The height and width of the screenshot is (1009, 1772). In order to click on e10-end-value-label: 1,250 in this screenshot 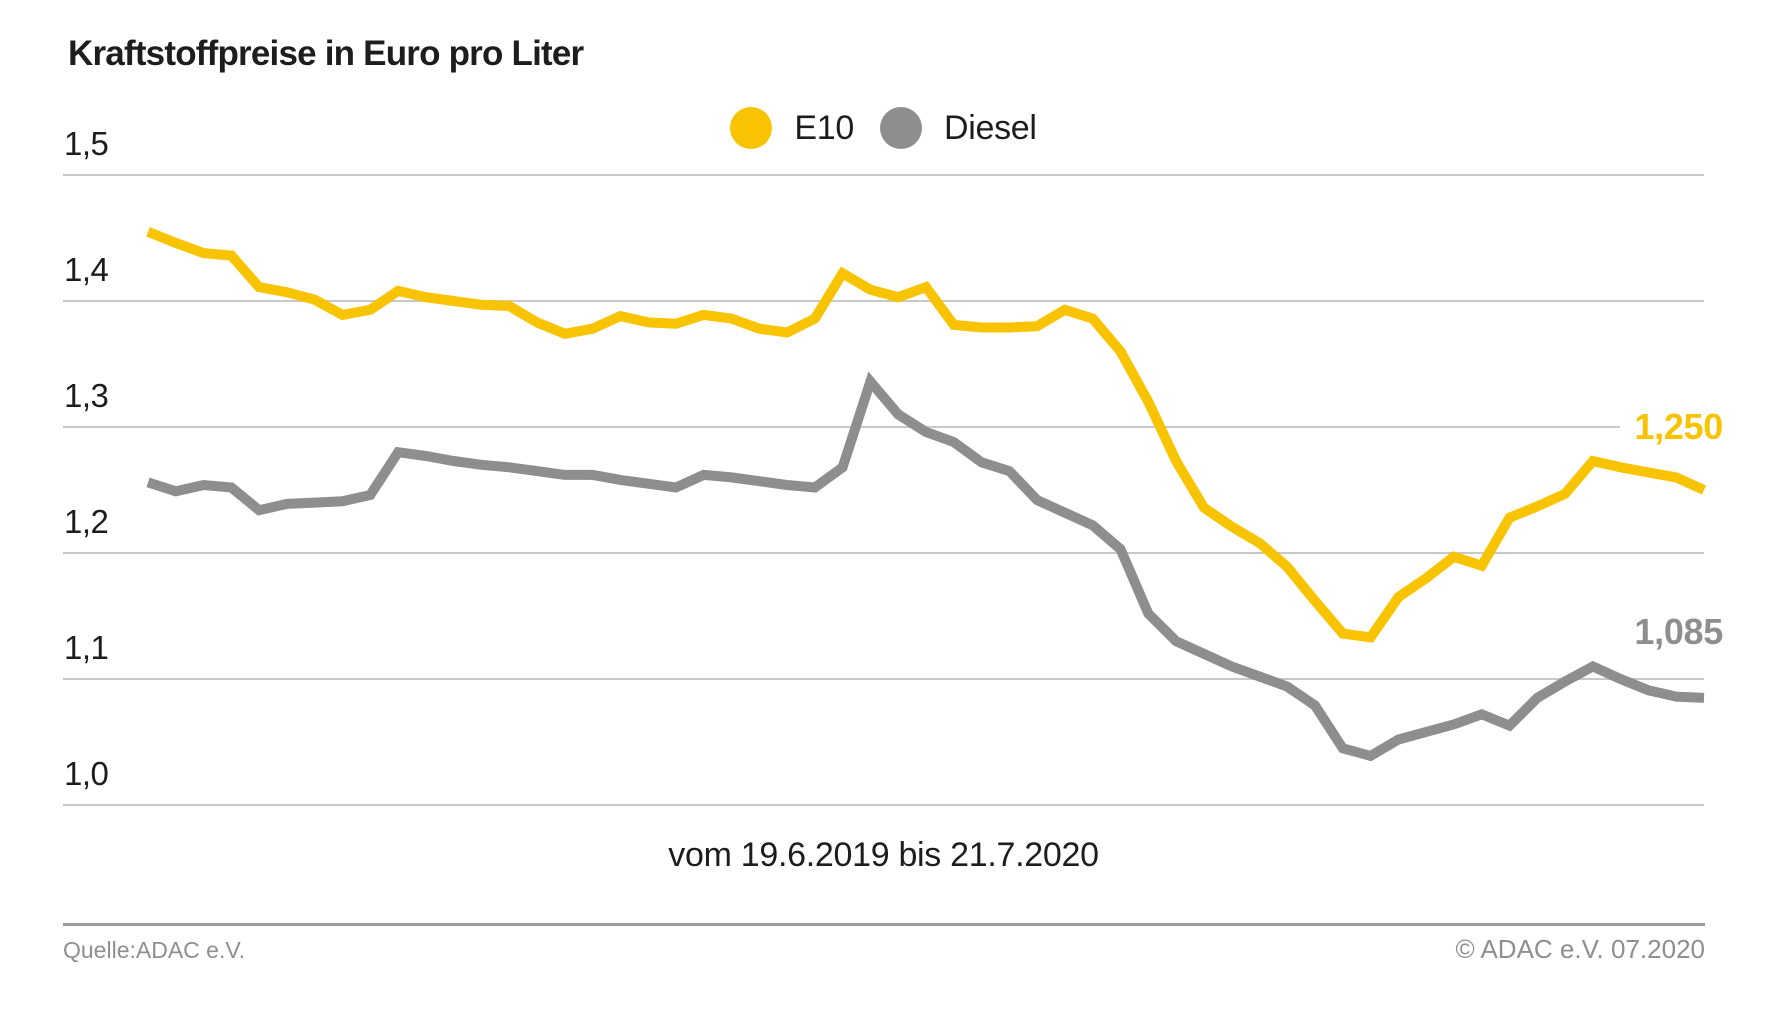, I will do `click(1678, 426)`.